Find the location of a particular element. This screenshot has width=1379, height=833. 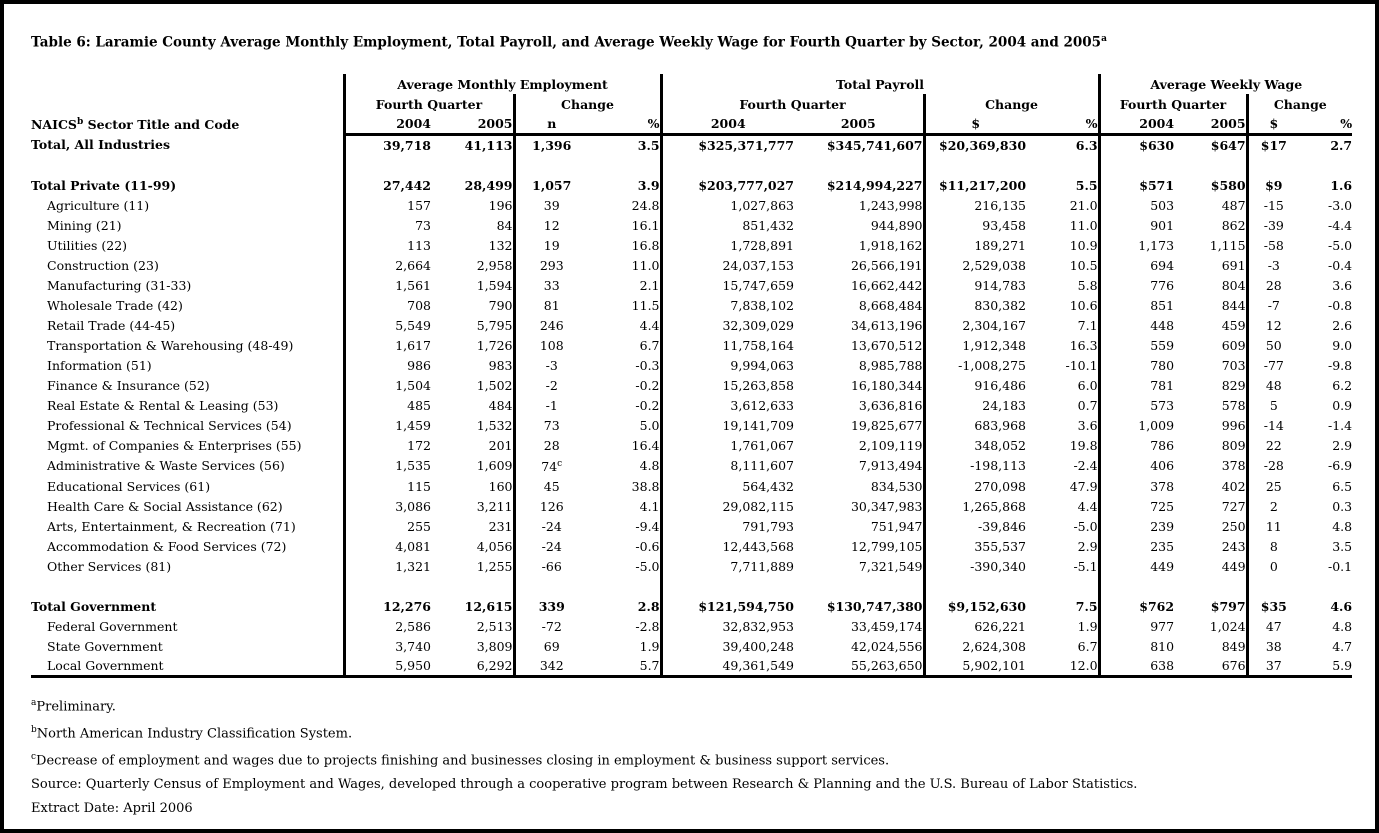

value-cell: 33,459,174 is located at coordinates (886, 626).